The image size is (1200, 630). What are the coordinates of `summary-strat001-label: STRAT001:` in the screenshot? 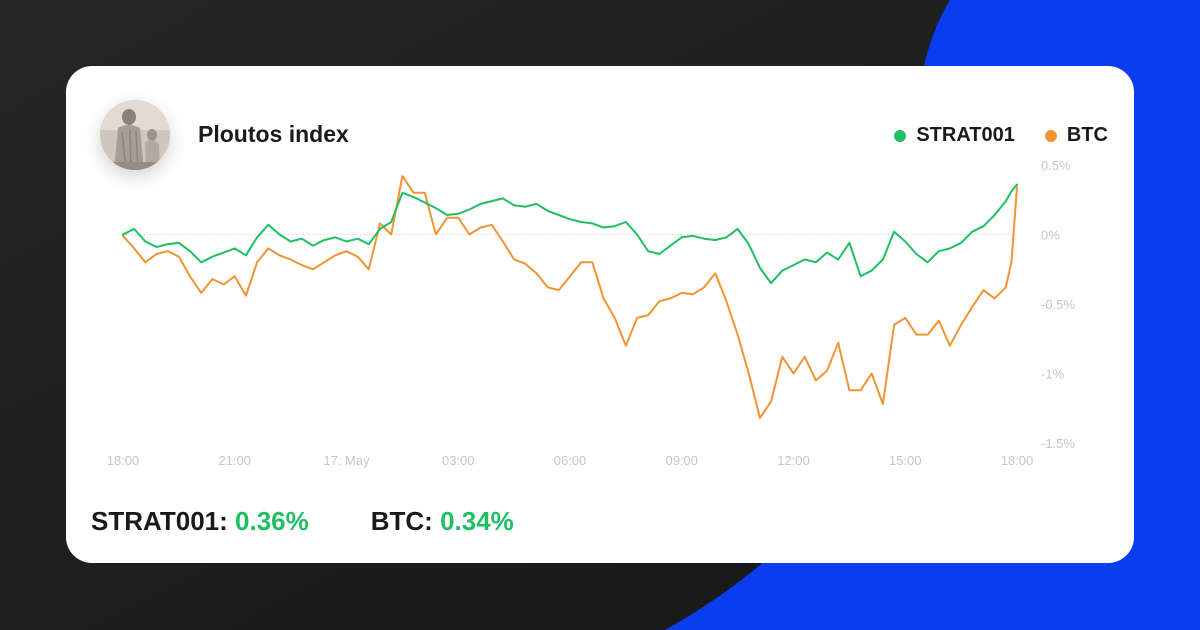 It's located at (159, 521).